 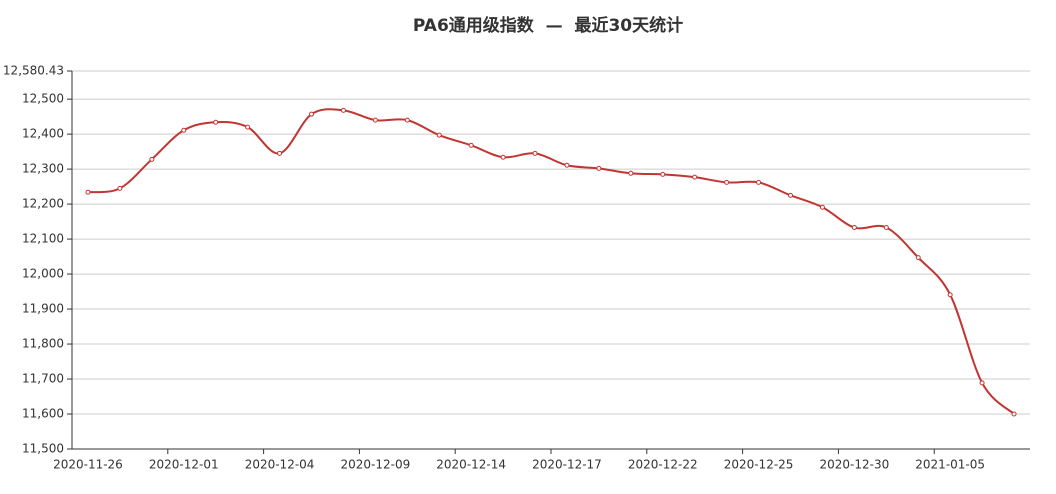 What do you see at coordinates (280, 465) in the screenshot?
I see `x-tick-label: 2020-12-04` at bounding box center [280, 465].